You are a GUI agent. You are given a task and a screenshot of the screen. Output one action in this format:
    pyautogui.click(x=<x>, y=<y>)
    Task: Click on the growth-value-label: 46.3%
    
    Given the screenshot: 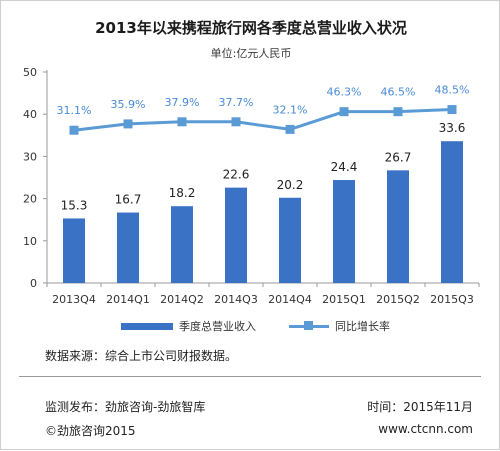 What is the action you would take?
    pyautogui.click(x=344, y=92)
    